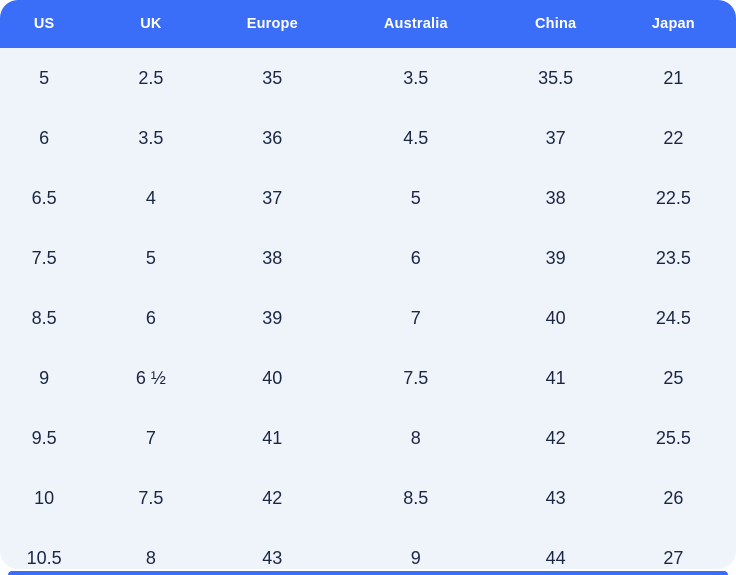 The image size is (736, 575). I want to click on column-header-uk: UK, so click(151, 24).